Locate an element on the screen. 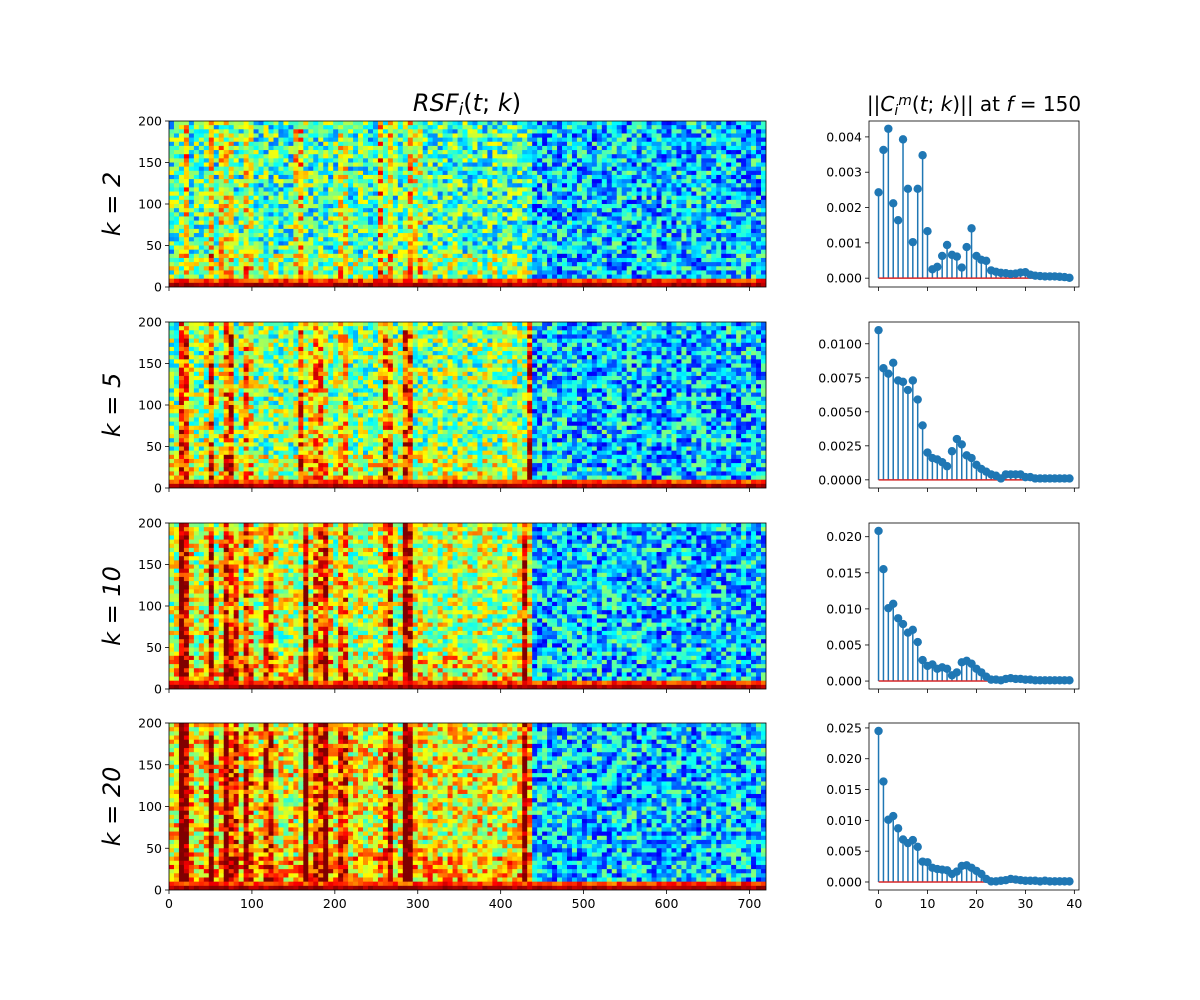  stem-y-tick-label: 0.003 is located at coordinates (844, 172).